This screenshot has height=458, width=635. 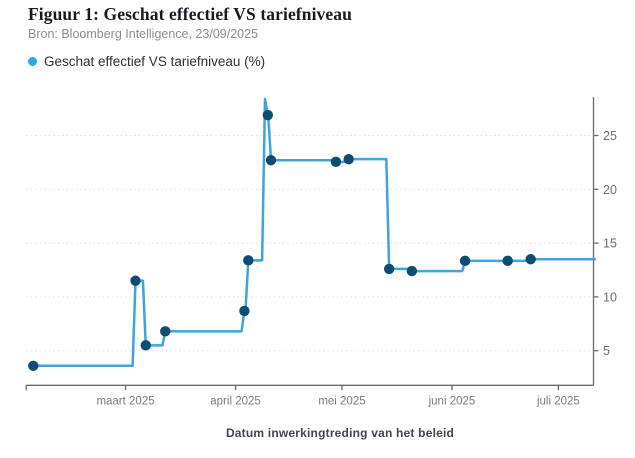 What do you see at coordinates (341, 401) in the screenshot?
I see `x-tick-label: mei 2025` at bounding box center [341, 401].